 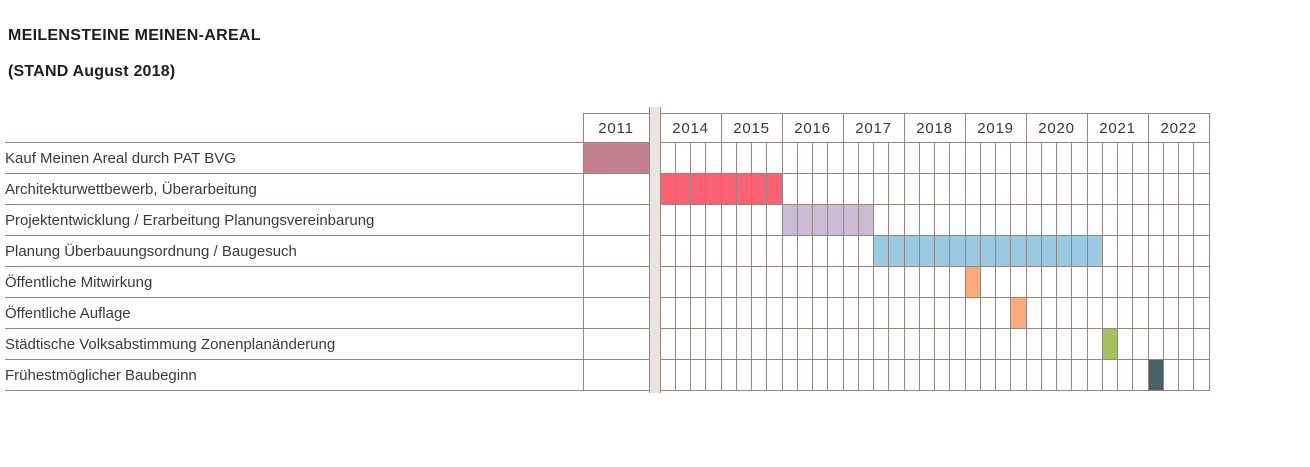 What do you see at coordinates (134, 35) in the screenshot?
I see `page-title: MEILENSTEINE MEINEN-AREAL` at bounding box center [134, 35].